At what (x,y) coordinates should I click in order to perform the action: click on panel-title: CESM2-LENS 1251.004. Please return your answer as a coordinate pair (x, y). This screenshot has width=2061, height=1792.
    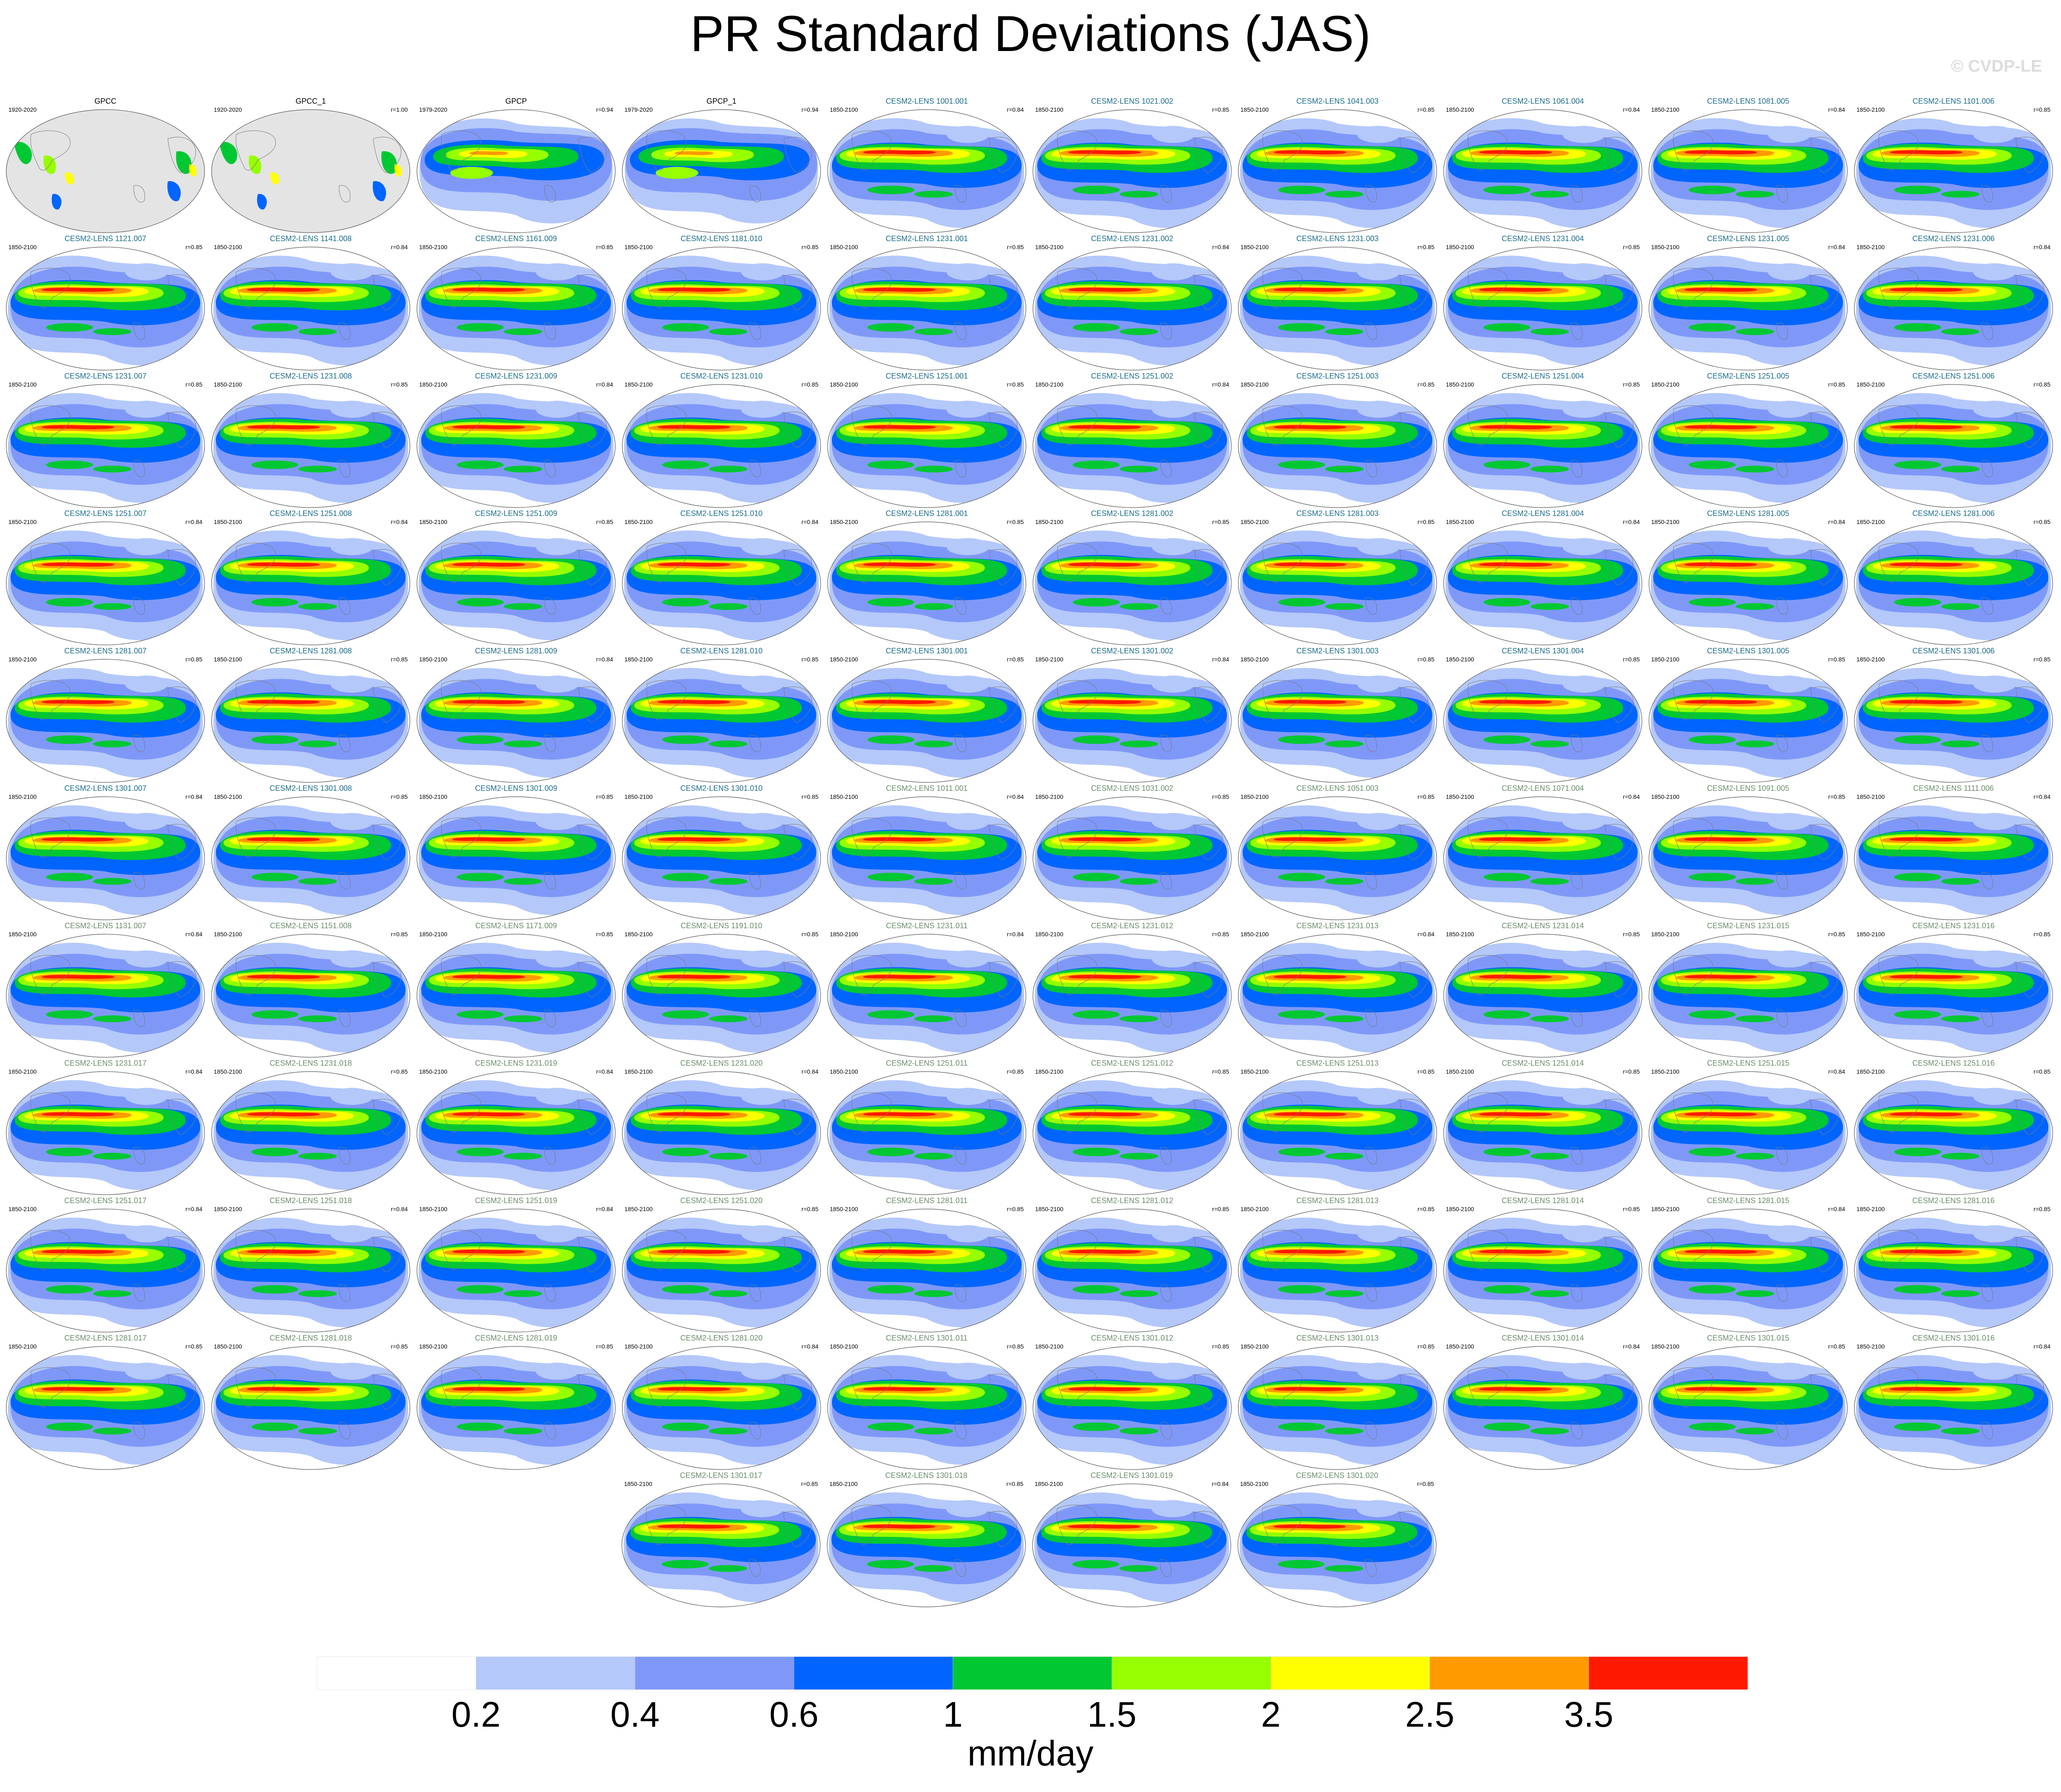
    Looking at the image, I should click on (1542, 376).